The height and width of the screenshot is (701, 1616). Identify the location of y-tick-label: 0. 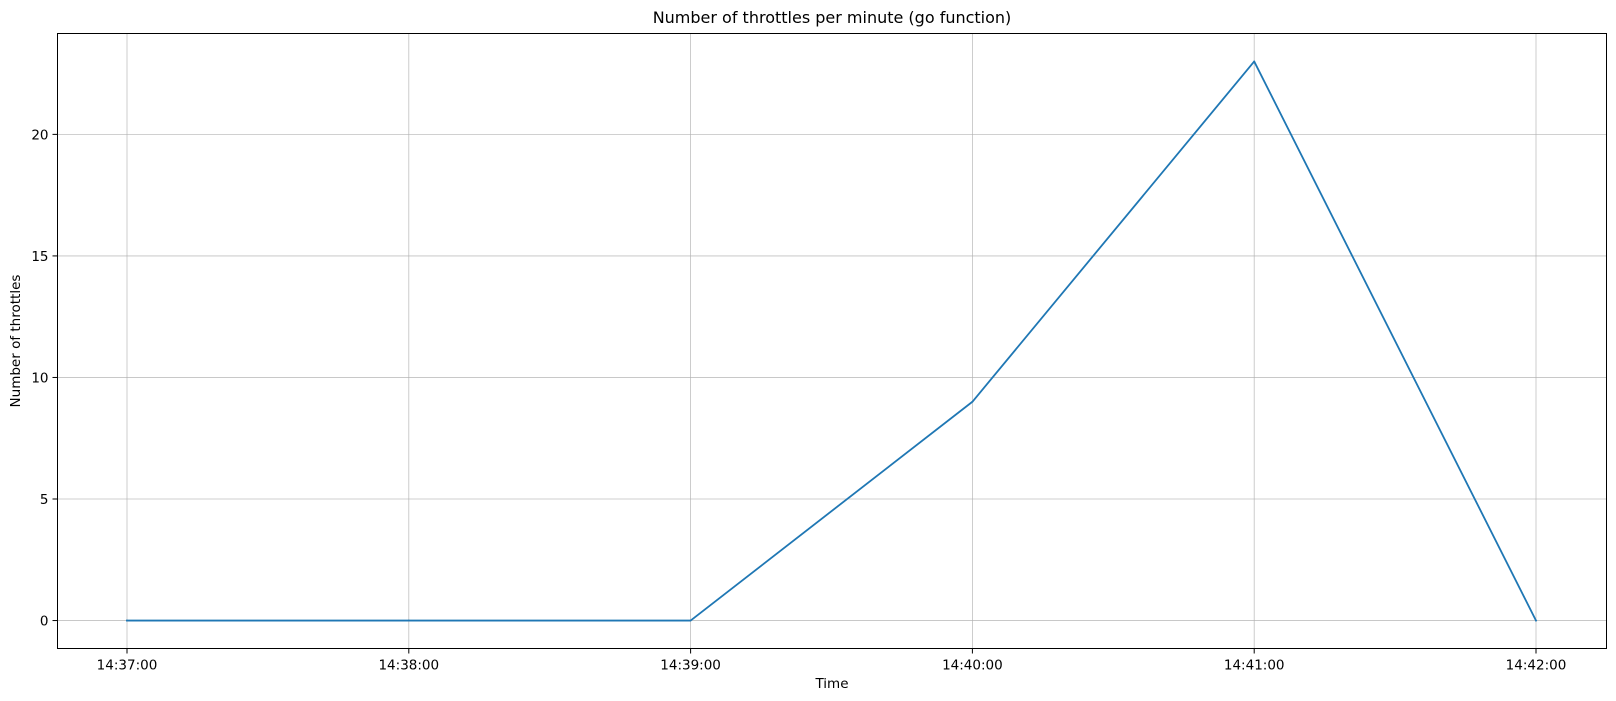
(44, 622).